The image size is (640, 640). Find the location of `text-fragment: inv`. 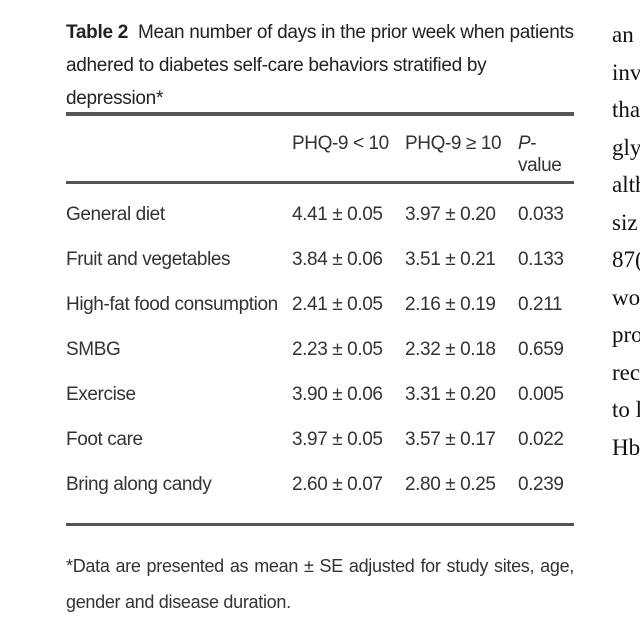

text-fragment: inv is located at coordinates (626, 72).